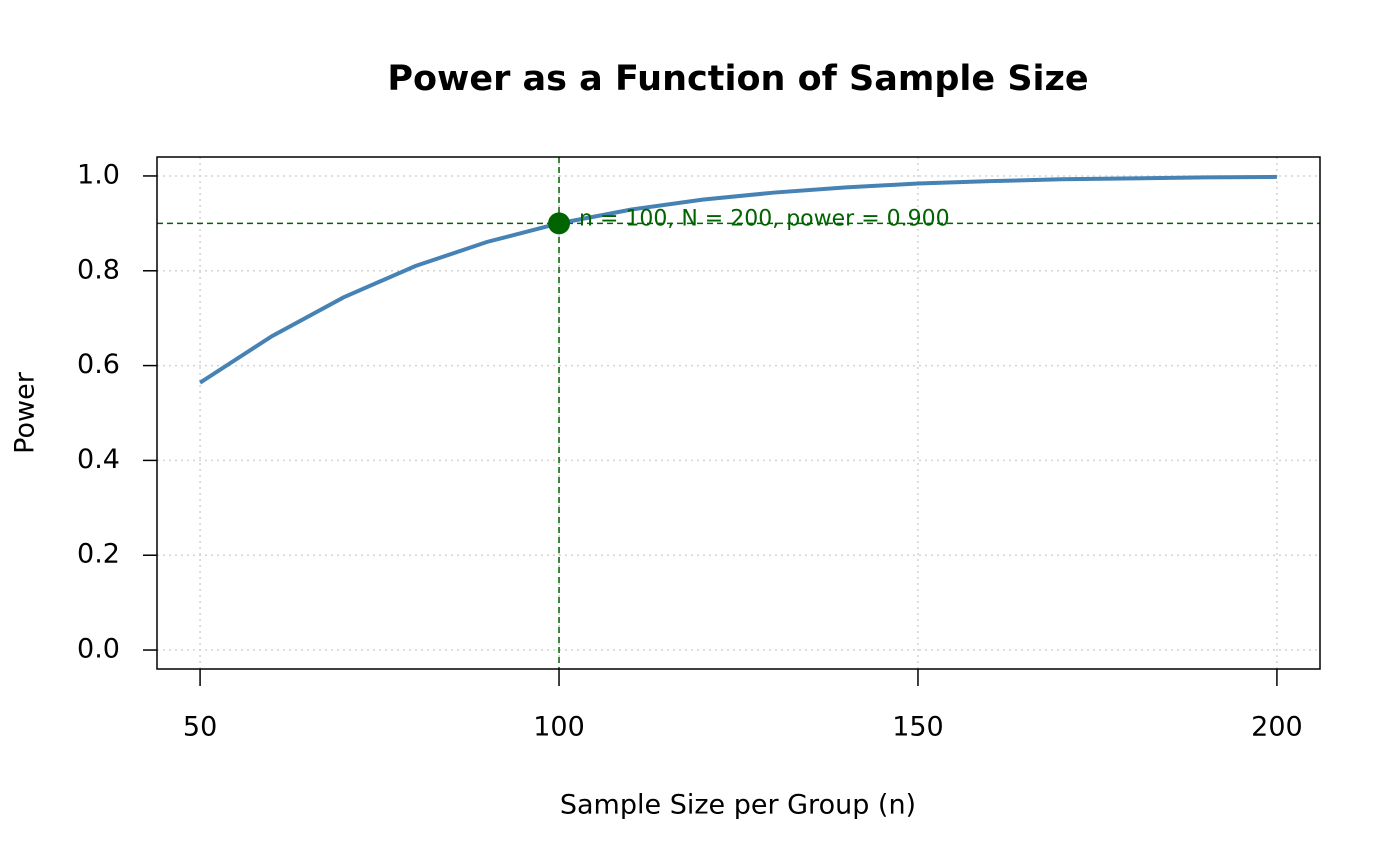 The image size is (1400, 866). I want to click on y-tick-label: 0.2, so click(98, 554).